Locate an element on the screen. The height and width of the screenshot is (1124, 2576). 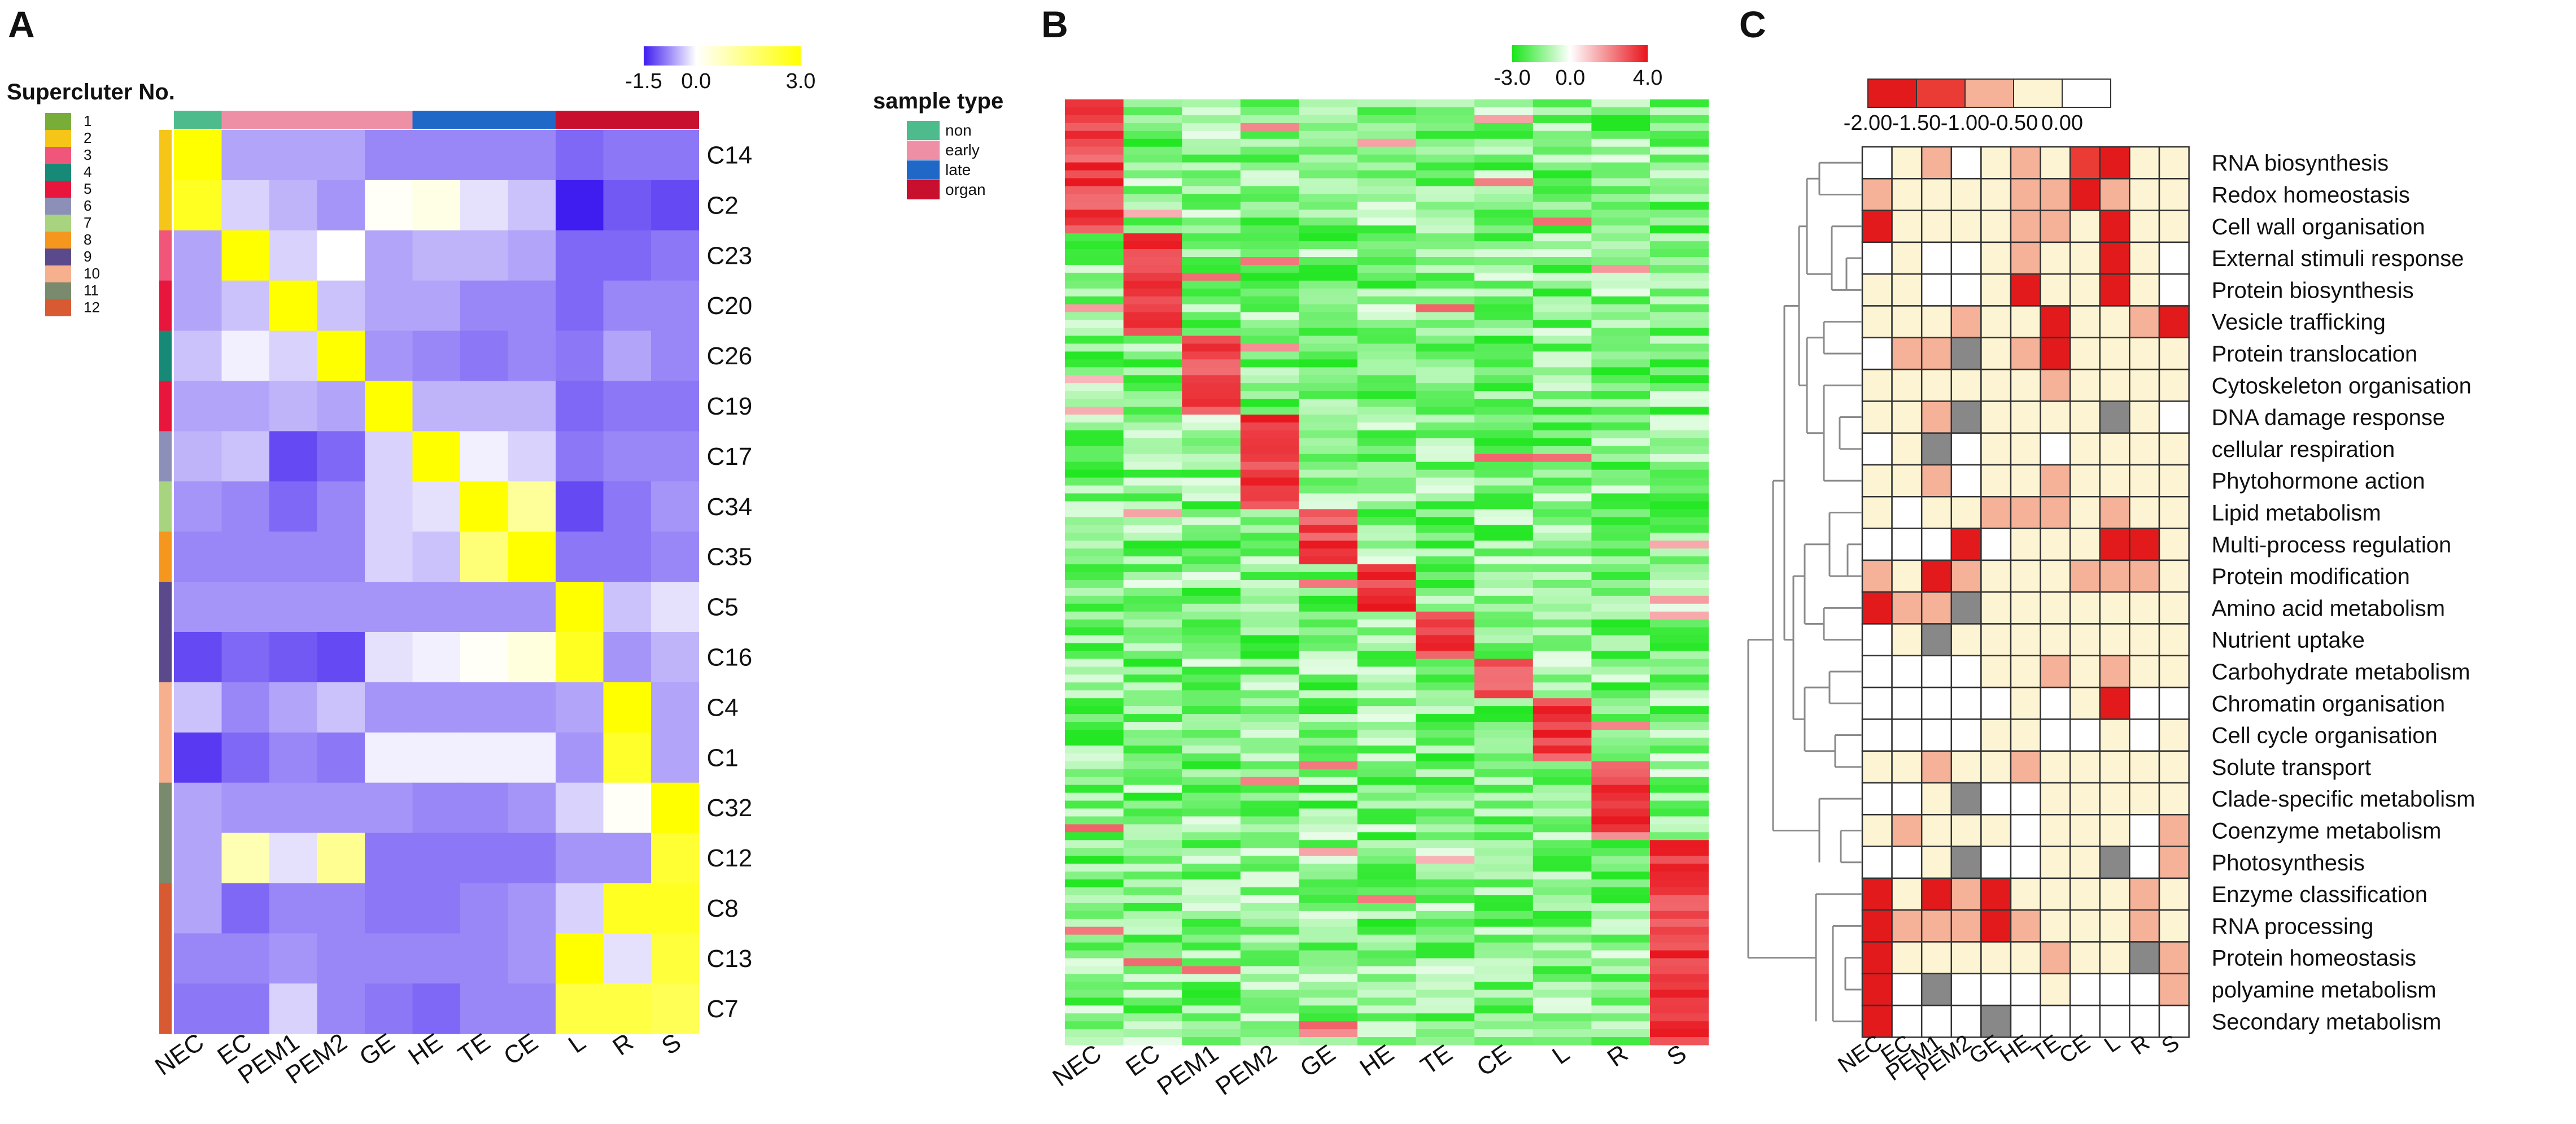
color-scale-tick: -0.50 is located at coordinates (2014, 123).